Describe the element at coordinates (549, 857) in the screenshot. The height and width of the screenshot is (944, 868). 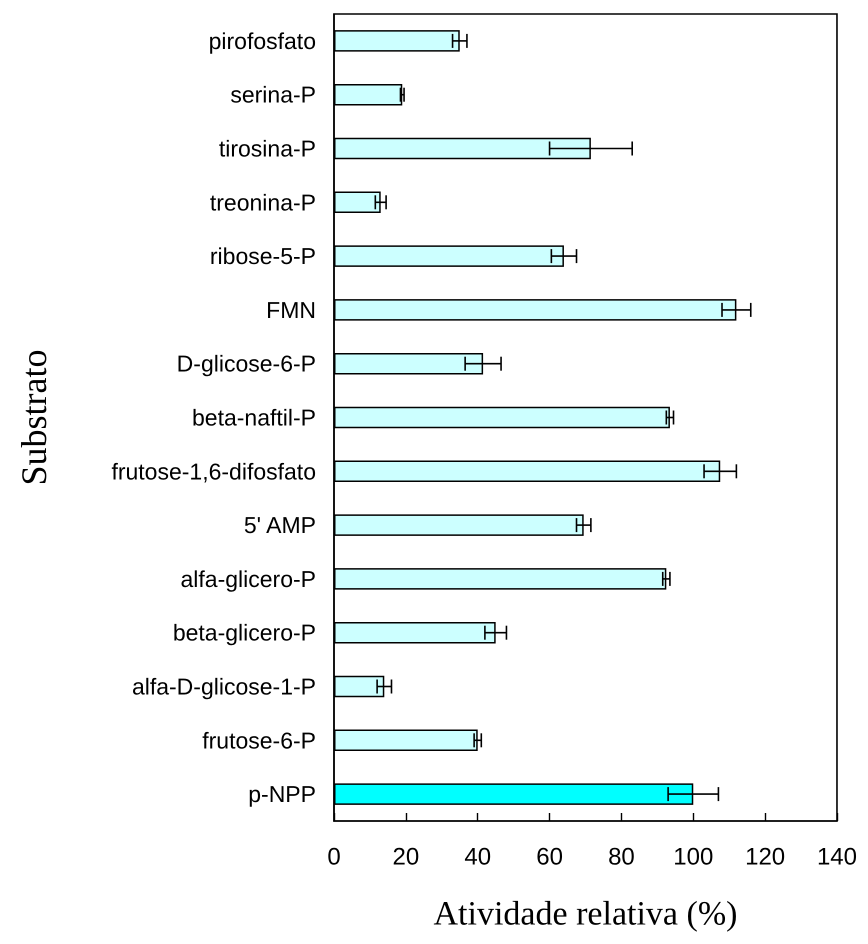
I see `x-tick-label: 60` at that location.